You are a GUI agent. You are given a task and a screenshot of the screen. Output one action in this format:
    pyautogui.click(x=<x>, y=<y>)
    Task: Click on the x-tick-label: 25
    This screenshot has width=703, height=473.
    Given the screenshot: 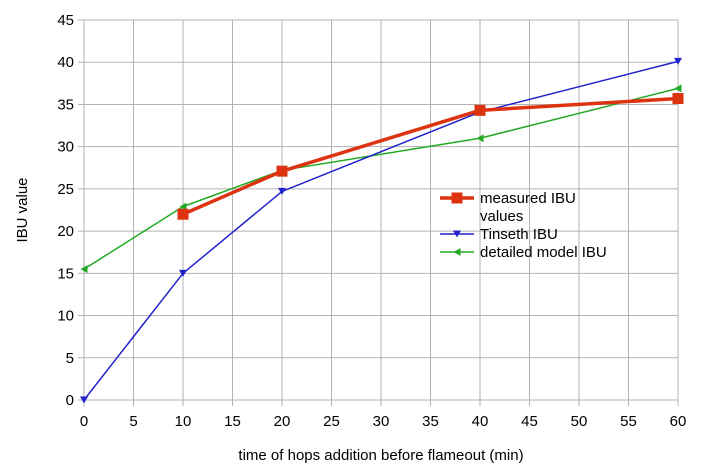 What is the action you would take?
    pyautogui.click(x=331, y=421)
    